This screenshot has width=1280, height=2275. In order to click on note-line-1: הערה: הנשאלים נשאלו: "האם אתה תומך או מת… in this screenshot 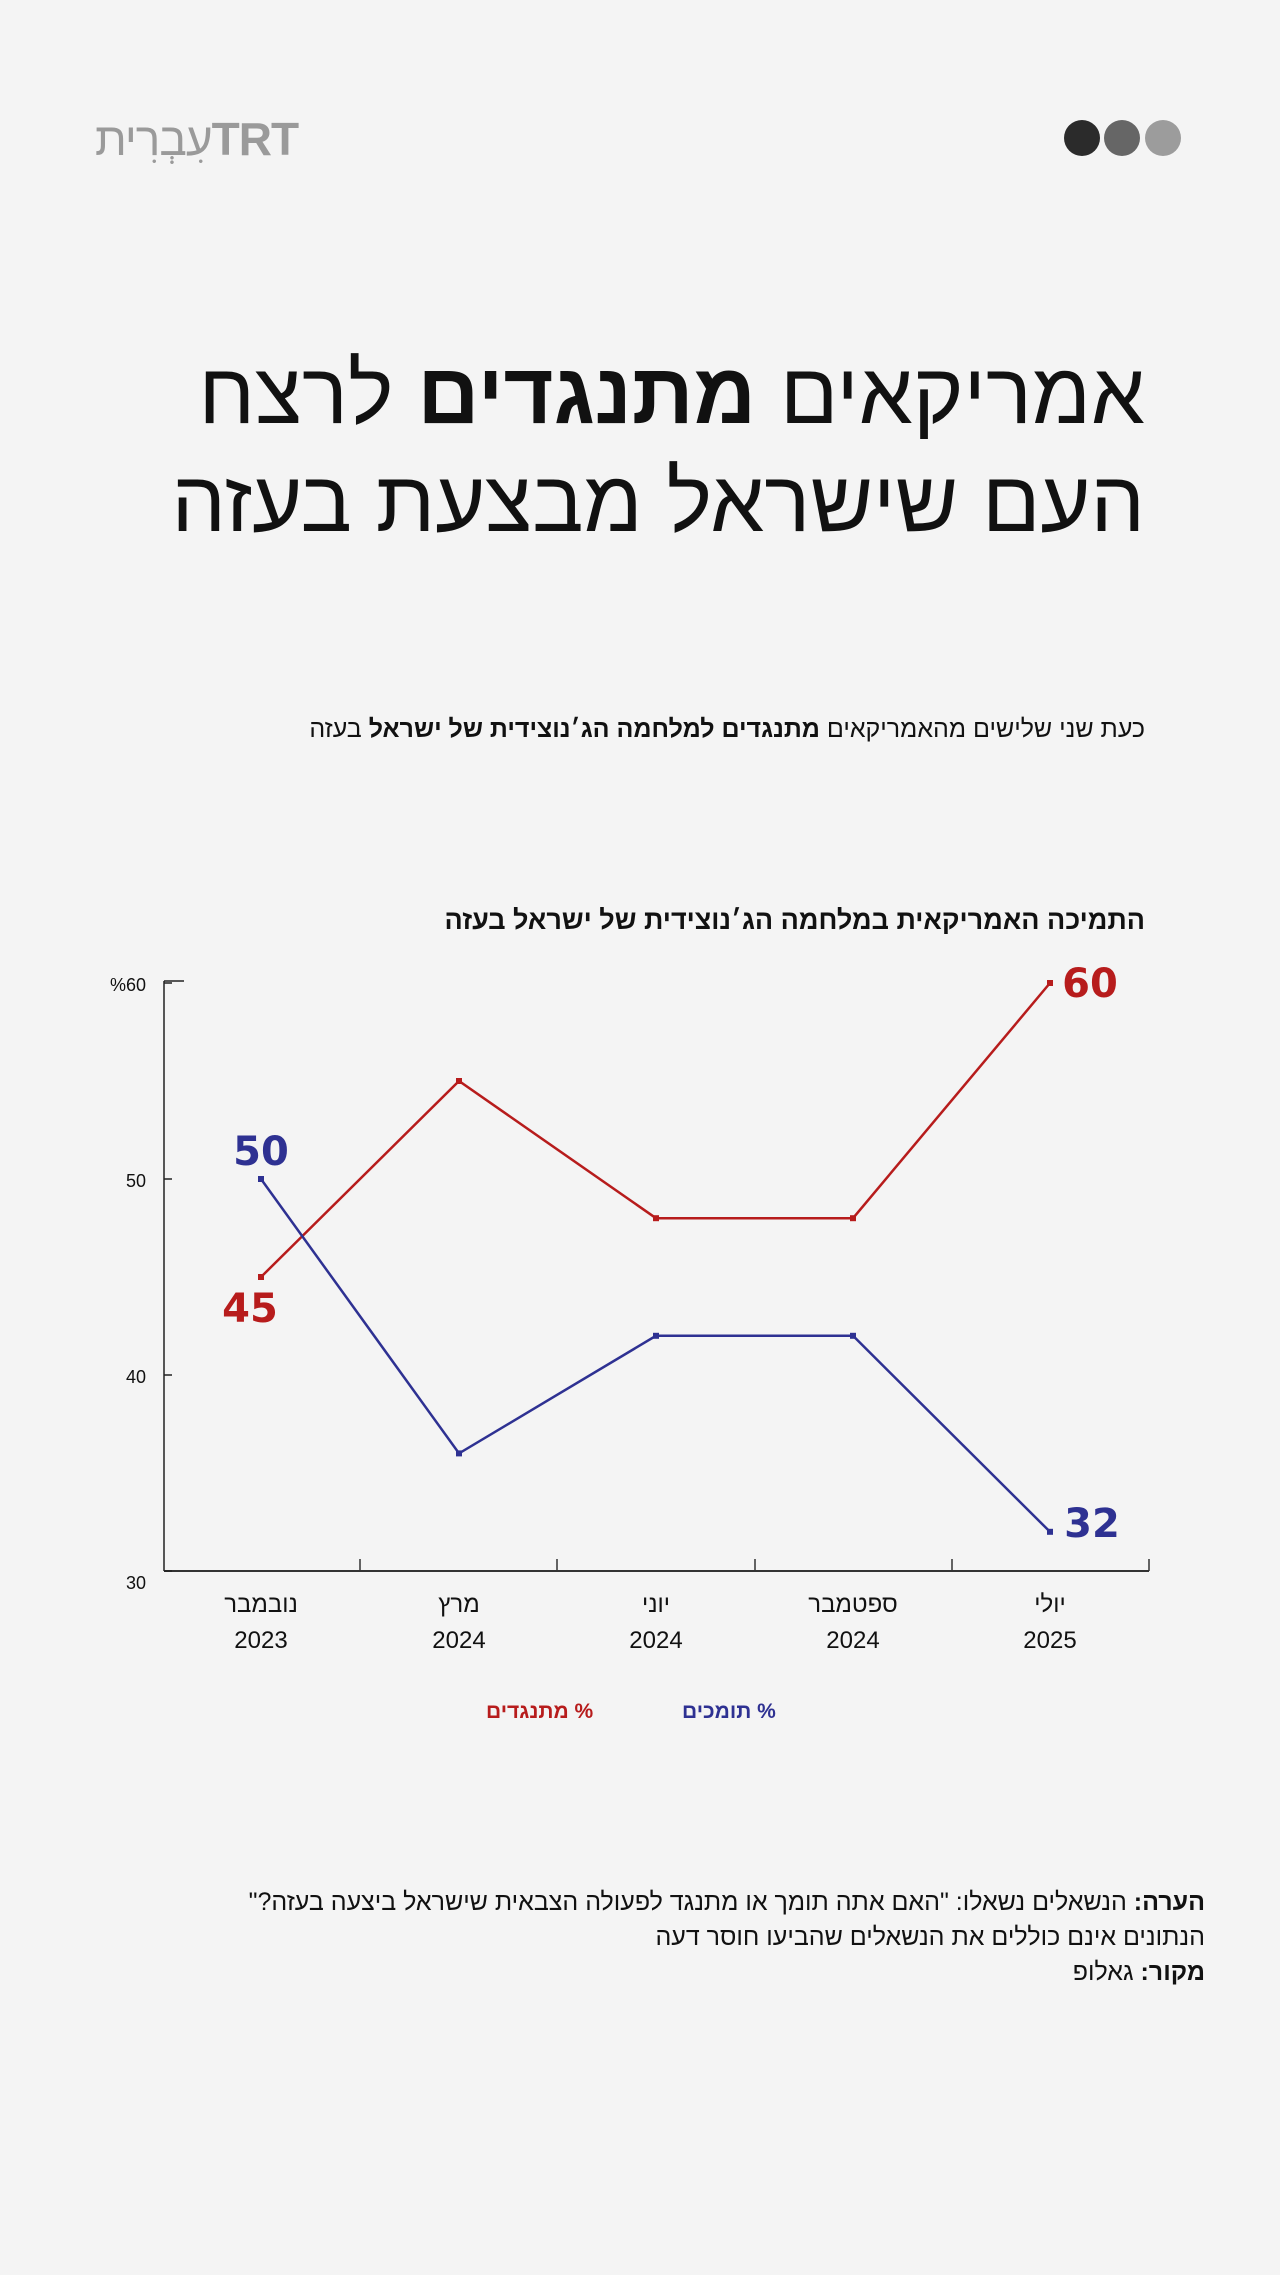, I will do `click(726, 1902)`.